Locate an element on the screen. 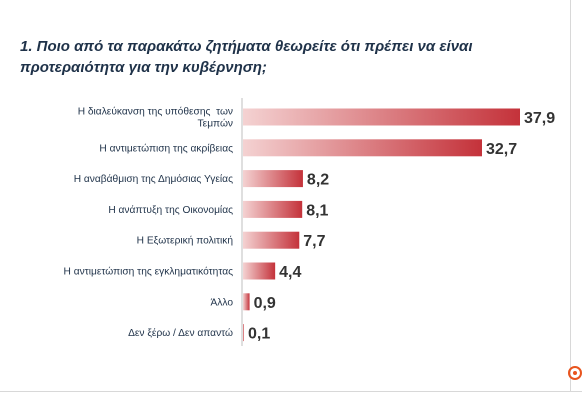  category-label-0-line-1: Τεμπών is located at coordinates (215, 124).